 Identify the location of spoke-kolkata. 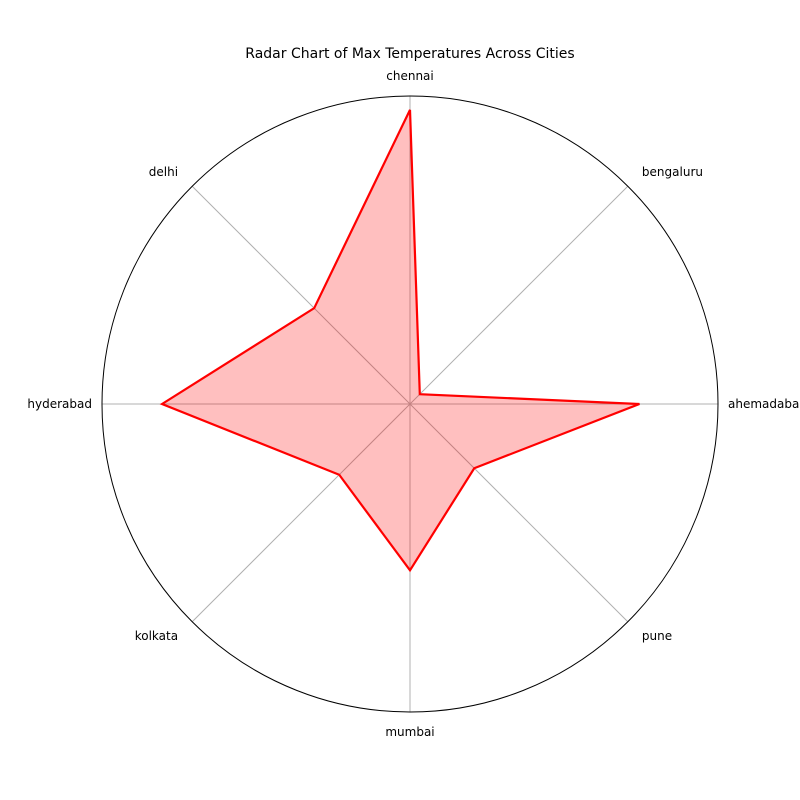
(301, 513).